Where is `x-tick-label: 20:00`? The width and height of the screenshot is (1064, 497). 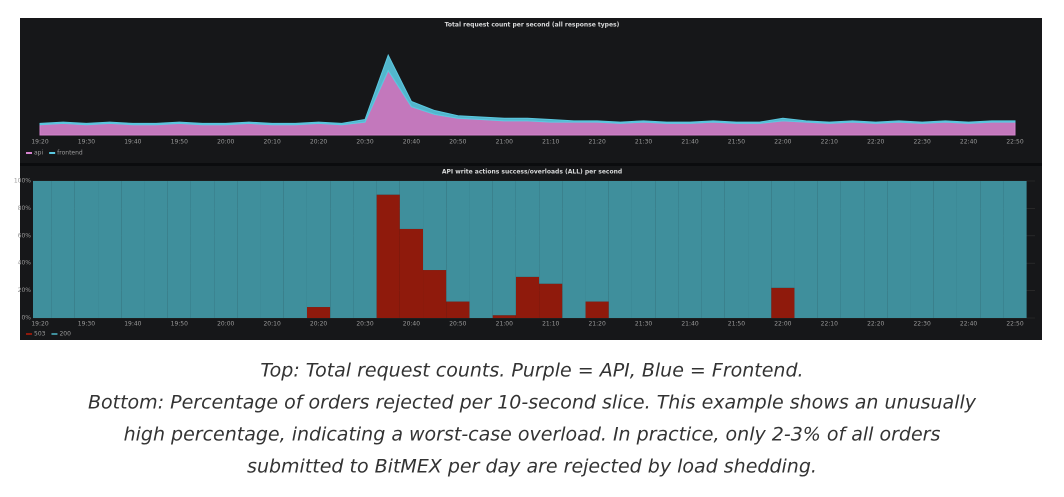 x-tick-label: 20:00 is located at coordinates (225, 324).